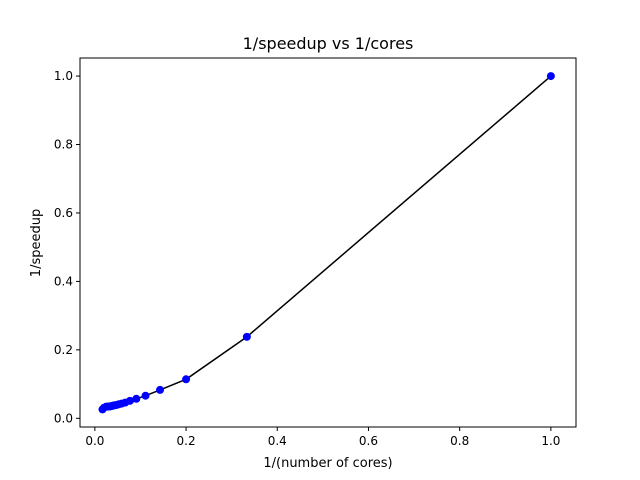 This screenshot has width=640, height=480. Describe the element at coordinates (63, 145) in the screenshot. I see `y-tick-label: 0.8` at that location.